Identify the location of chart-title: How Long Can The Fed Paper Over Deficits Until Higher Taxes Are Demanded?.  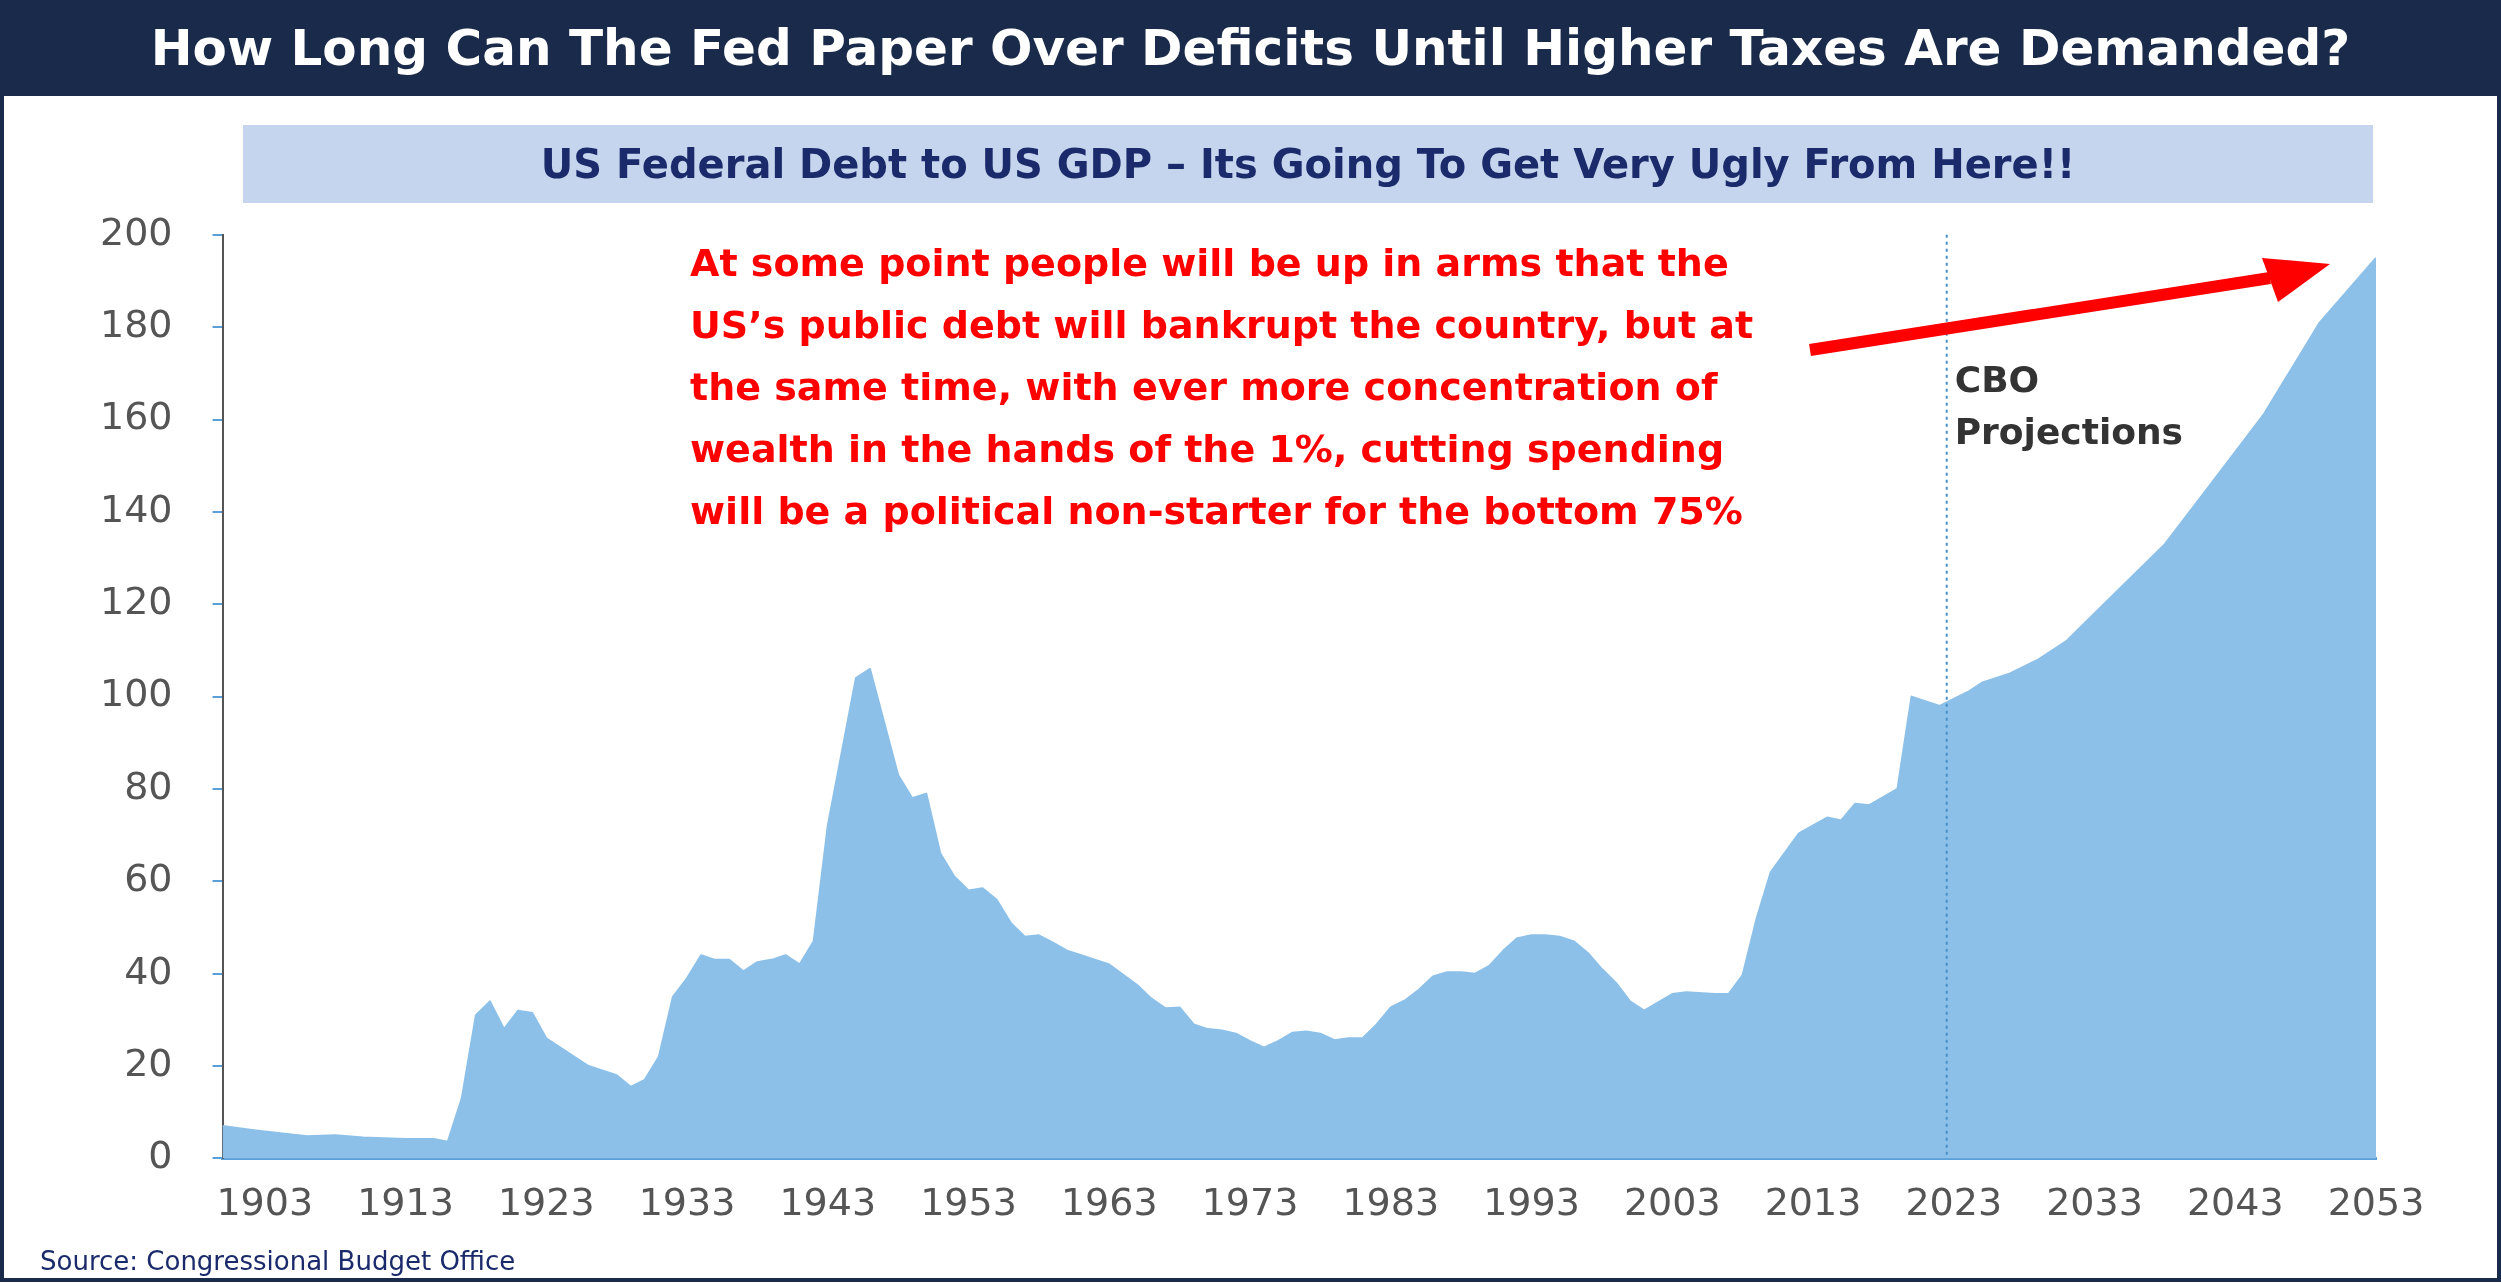
(1250, 48).